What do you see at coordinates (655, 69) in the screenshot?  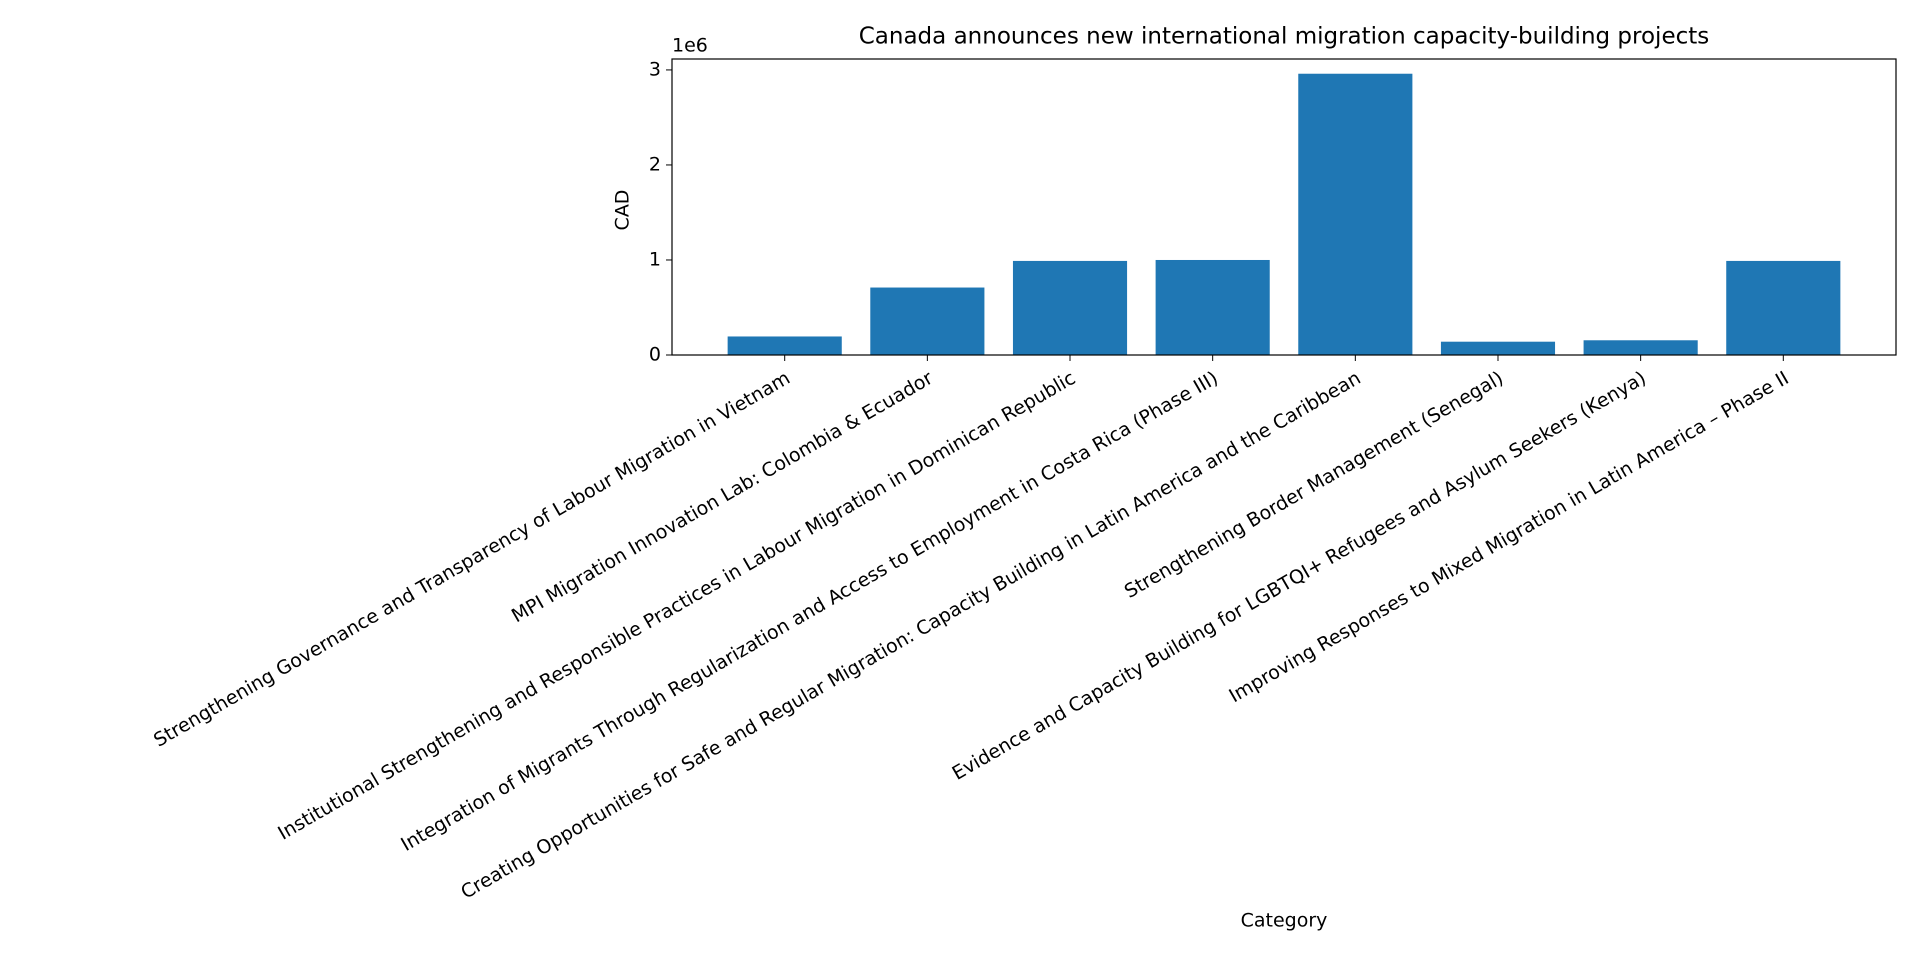 I see `y-tick-label: 3` at bounding box center [655, 69].